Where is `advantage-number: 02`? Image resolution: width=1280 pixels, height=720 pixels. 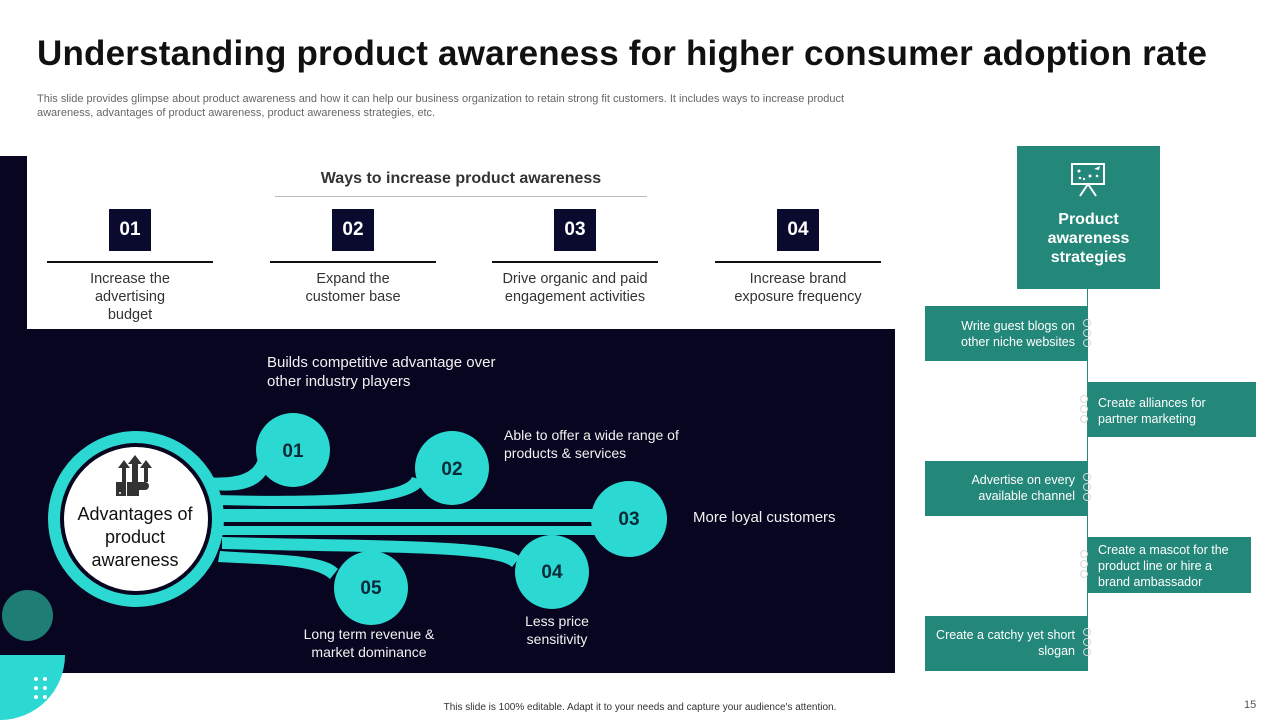
advantage-number: 02 is located at coordinates (452, 469).